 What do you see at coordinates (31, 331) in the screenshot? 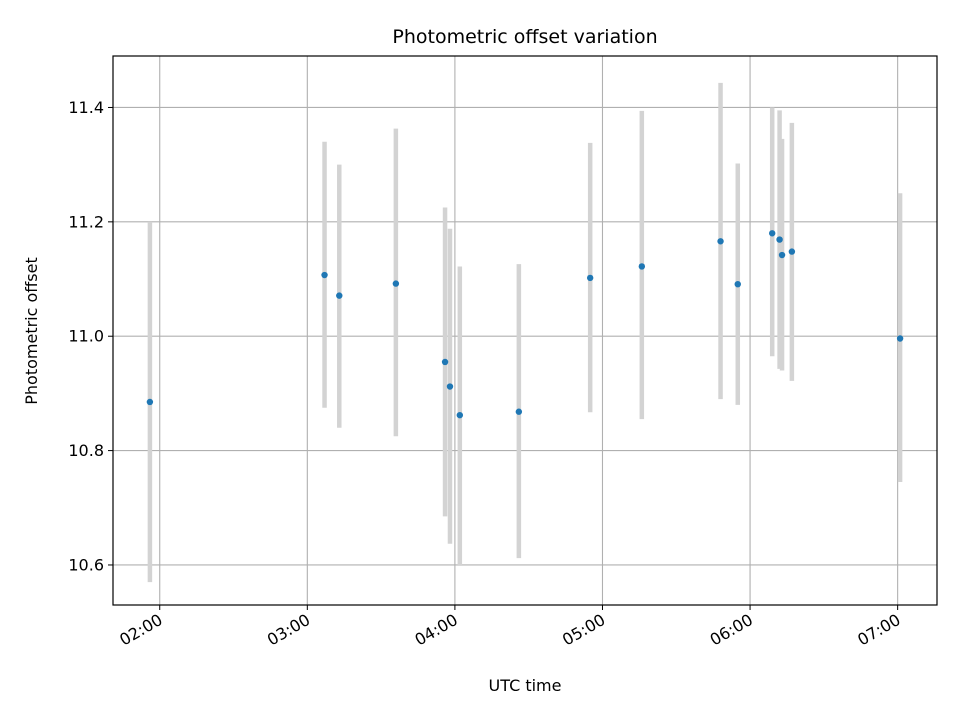
I see `y-axis-label: Photometric offset` at bounding box center [31, 331].